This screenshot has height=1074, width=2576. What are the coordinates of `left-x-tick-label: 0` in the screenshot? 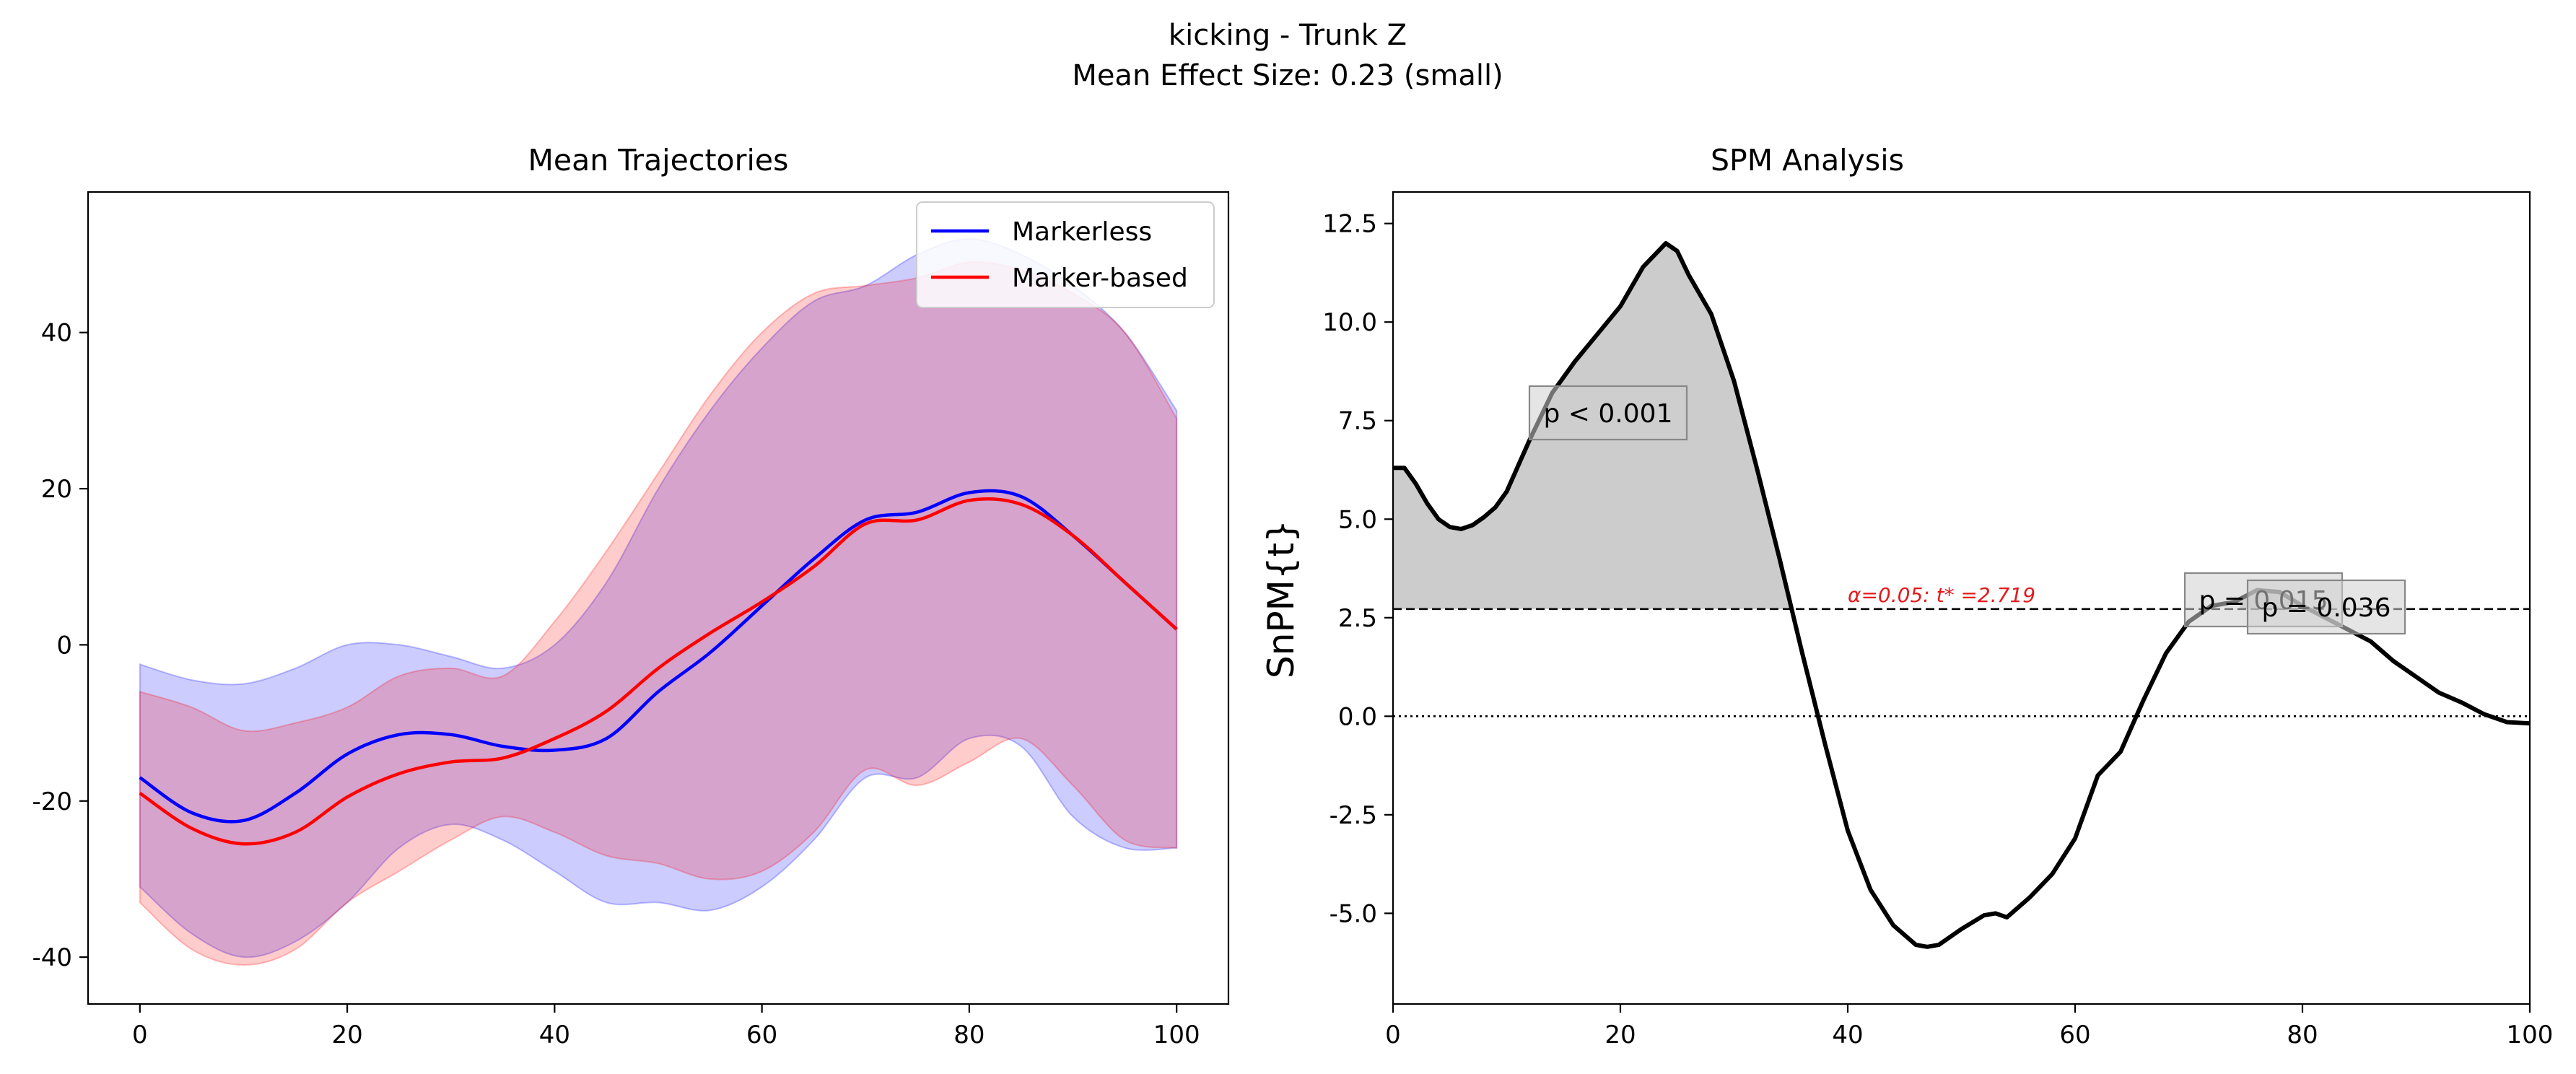 It's located at (140, 1035).